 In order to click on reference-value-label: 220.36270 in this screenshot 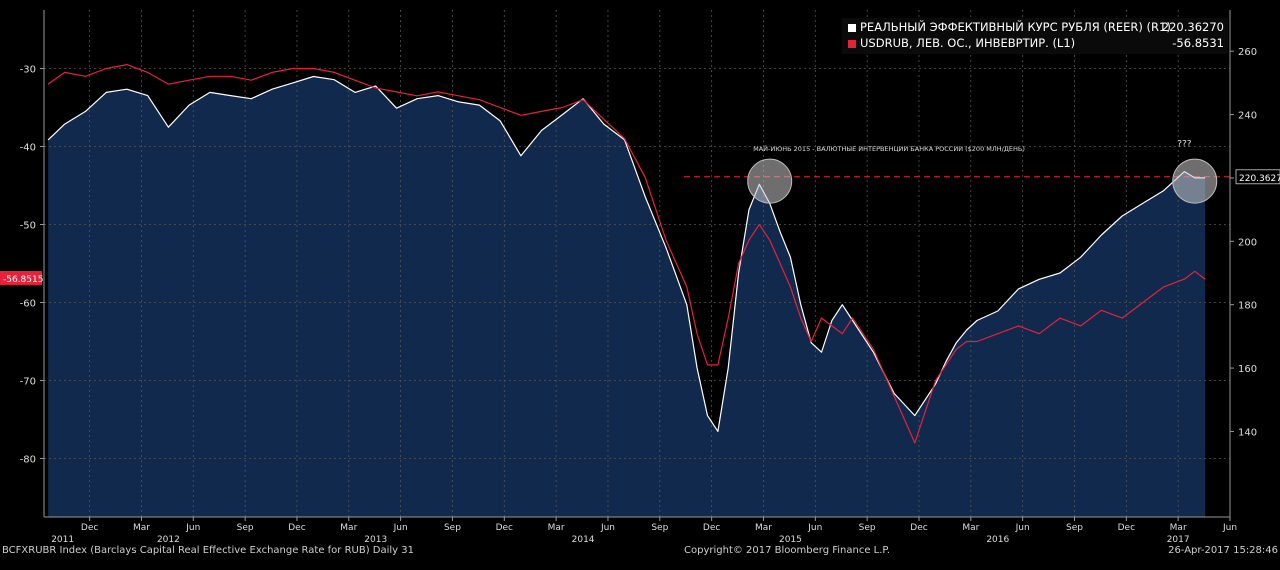, I will do `click(1259, 179)`.